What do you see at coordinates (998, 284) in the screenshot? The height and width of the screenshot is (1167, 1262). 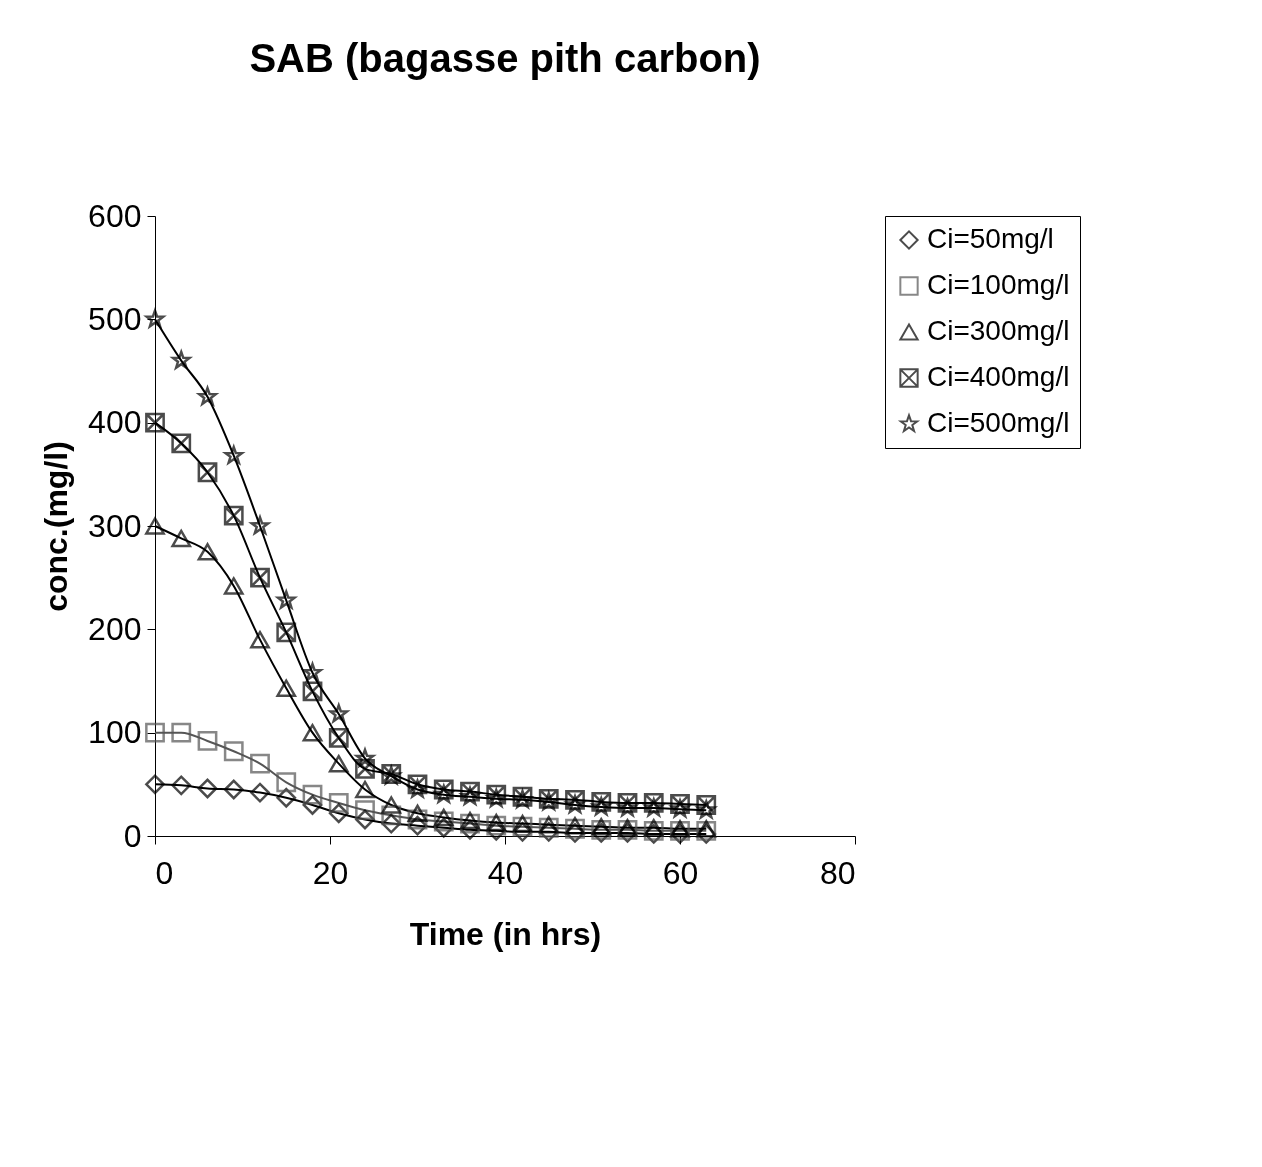 I see `legend-label: Ci=100mg/l` at bounding box center [998, 284].